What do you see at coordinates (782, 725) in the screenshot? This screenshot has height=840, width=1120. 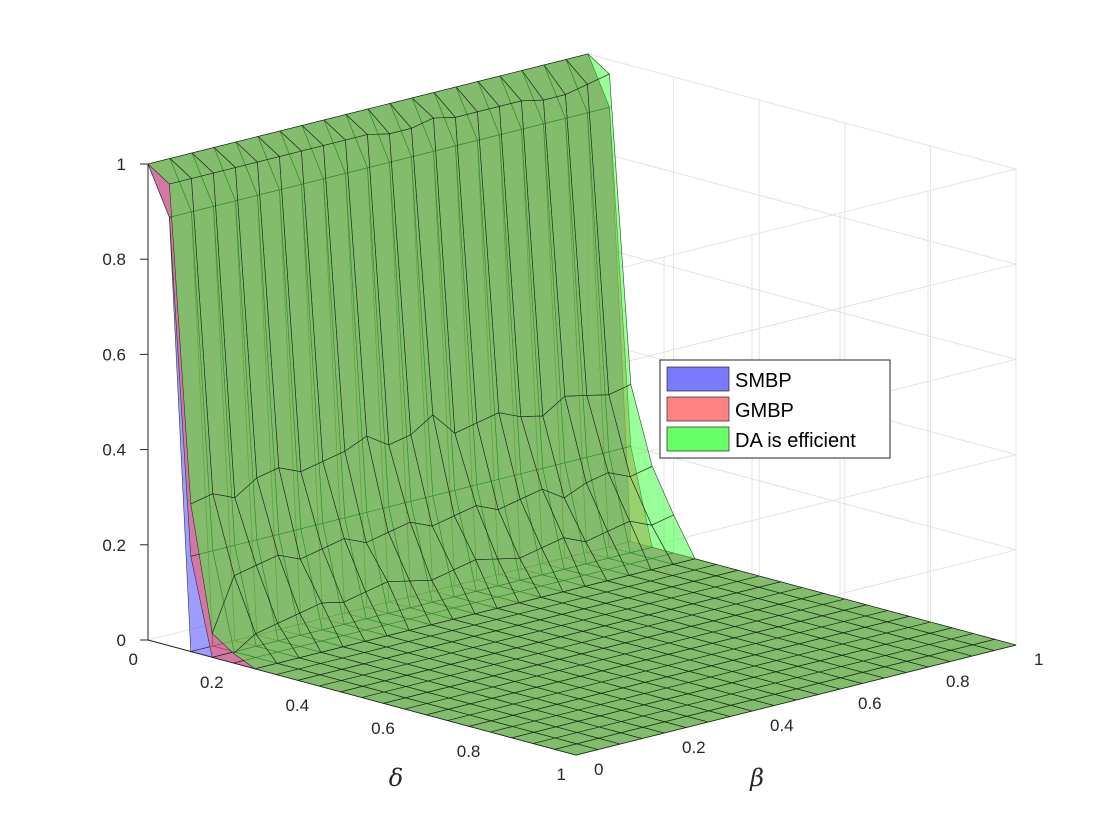 I see `y-tick-label: 0.4` at bounding box center [782, 725].